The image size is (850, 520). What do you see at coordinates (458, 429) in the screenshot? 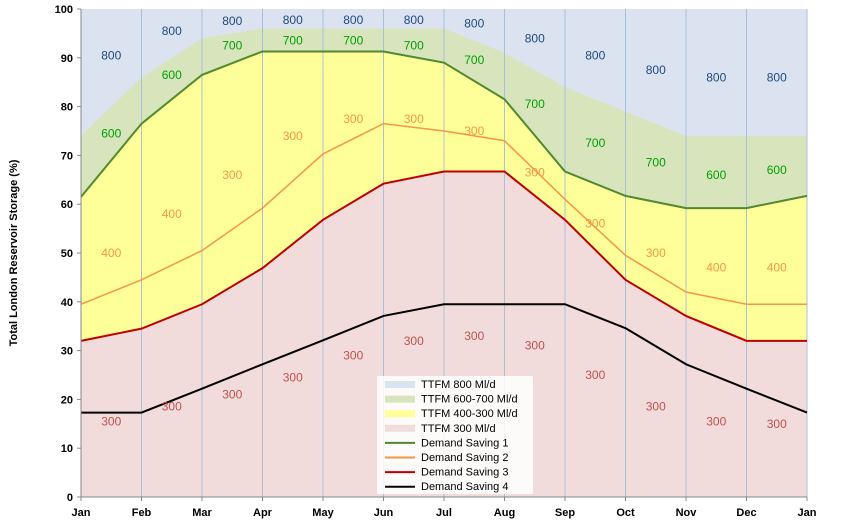
I see `legend-label-zone-4: TTFM 300 Ml/d` at bounding box center [458, 429].